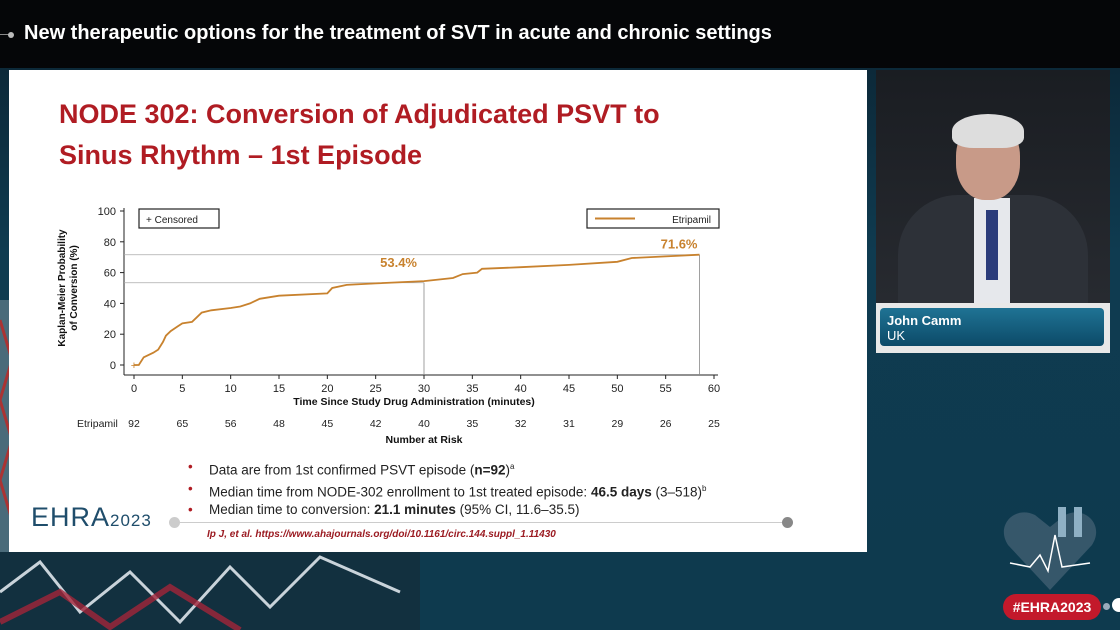 Image resolution: width=1120 pixels, height=630 pixels. I want to click on annotation-label: 53.4%, so click(398, 262).